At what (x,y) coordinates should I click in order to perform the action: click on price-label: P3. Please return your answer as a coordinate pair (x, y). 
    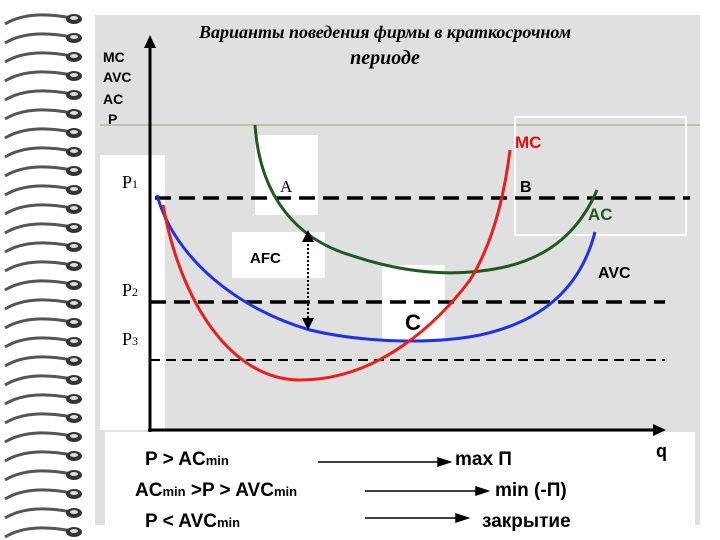
    Looking at the image, I should click on (130, 339).